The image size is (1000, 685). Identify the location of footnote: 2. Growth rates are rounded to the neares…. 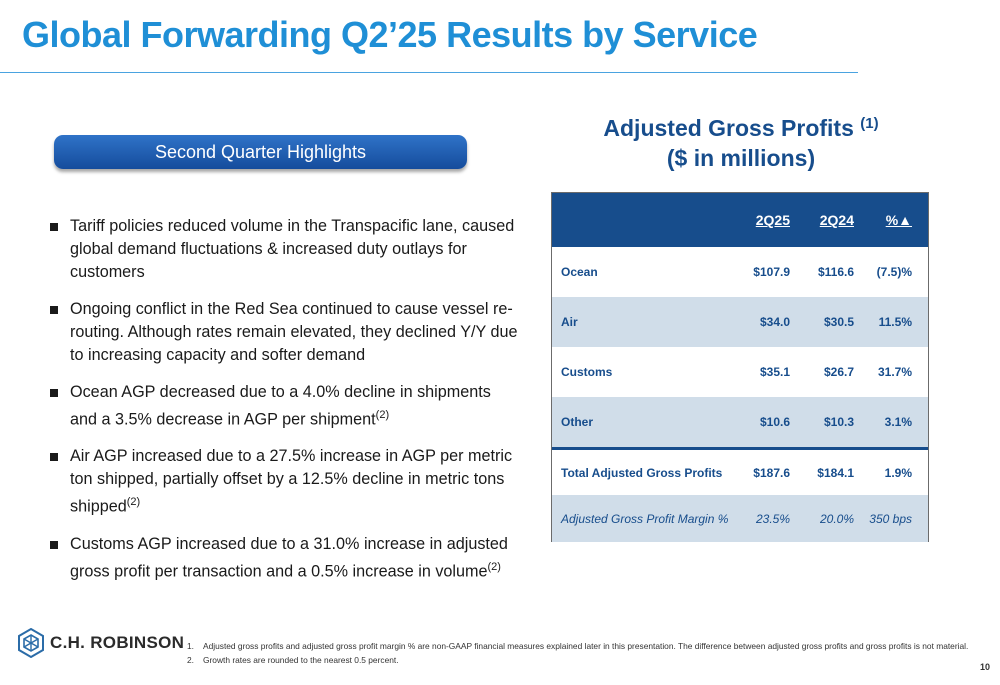
(577, 660).